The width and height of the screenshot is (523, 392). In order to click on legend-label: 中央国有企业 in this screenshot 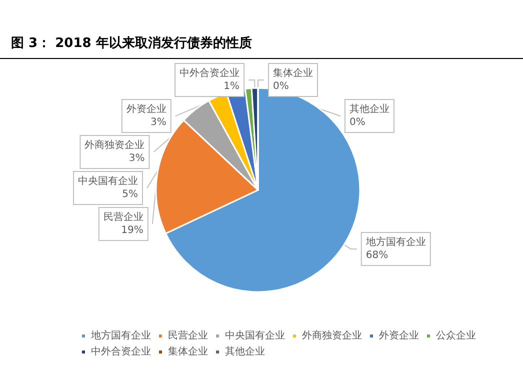, I will do `click(255, 336)`.